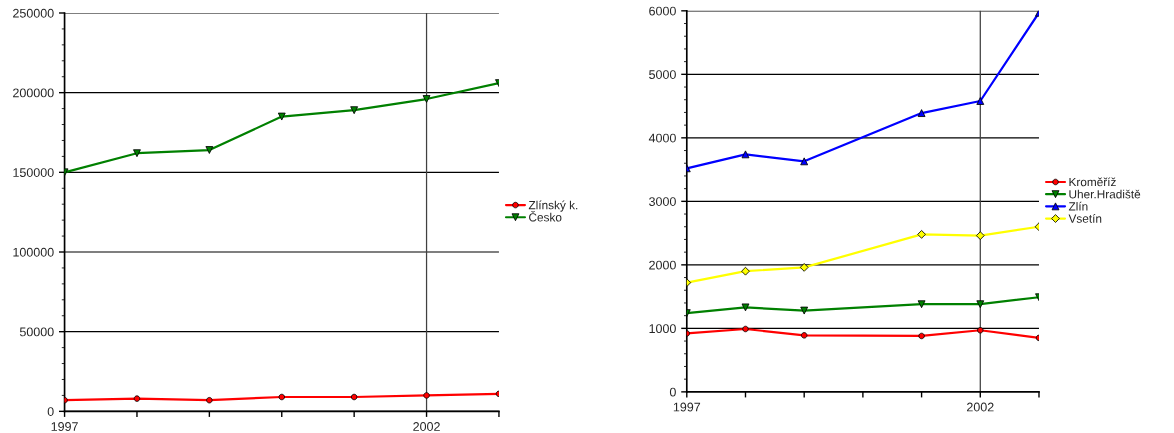 The image size is (1174, 433). I want to click on y-tick-label: 4000, so click(662, 138).